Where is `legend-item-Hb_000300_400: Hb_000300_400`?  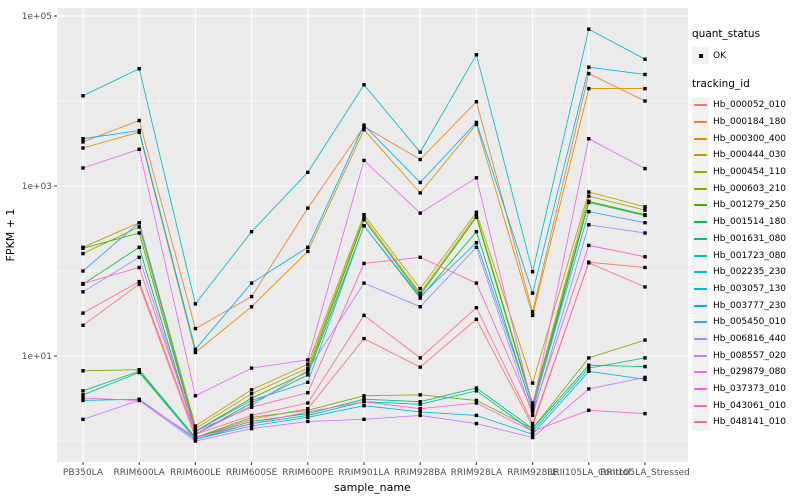
legend-item-Hb_000300_400: Hb_000300_400 is located at coordinates (745, 139).